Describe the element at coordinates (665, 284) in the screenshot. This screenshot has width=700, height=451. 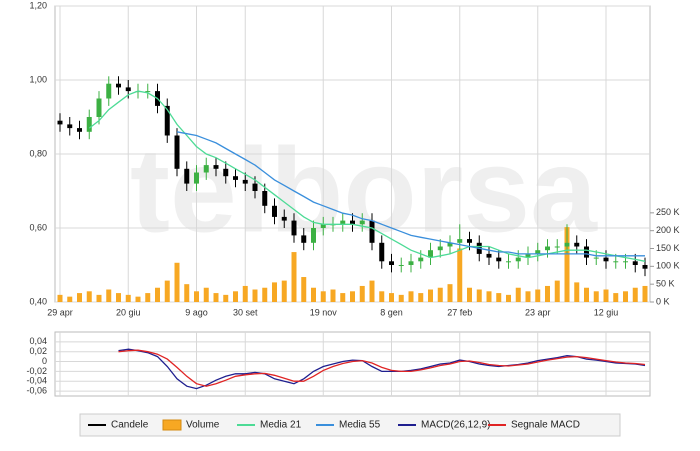
I see `y2-tick-label: 50 K` at that location.